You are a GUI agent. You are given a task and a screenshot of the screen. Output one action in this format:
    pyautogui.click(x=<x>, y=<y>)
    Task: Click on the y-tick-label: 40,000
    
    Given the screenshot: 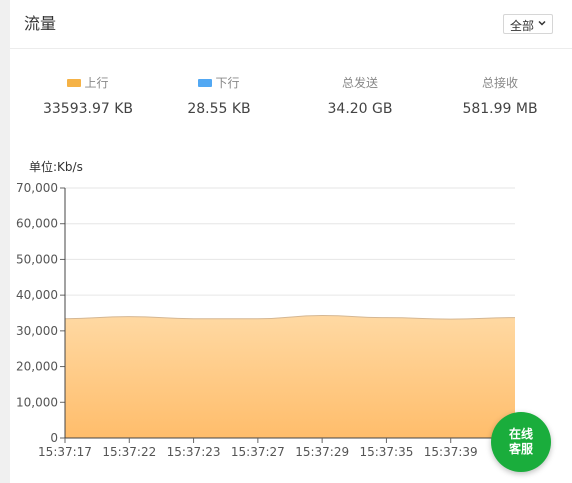 What is the action you would take?
    pyautogui.click(x=37, y=295)
    